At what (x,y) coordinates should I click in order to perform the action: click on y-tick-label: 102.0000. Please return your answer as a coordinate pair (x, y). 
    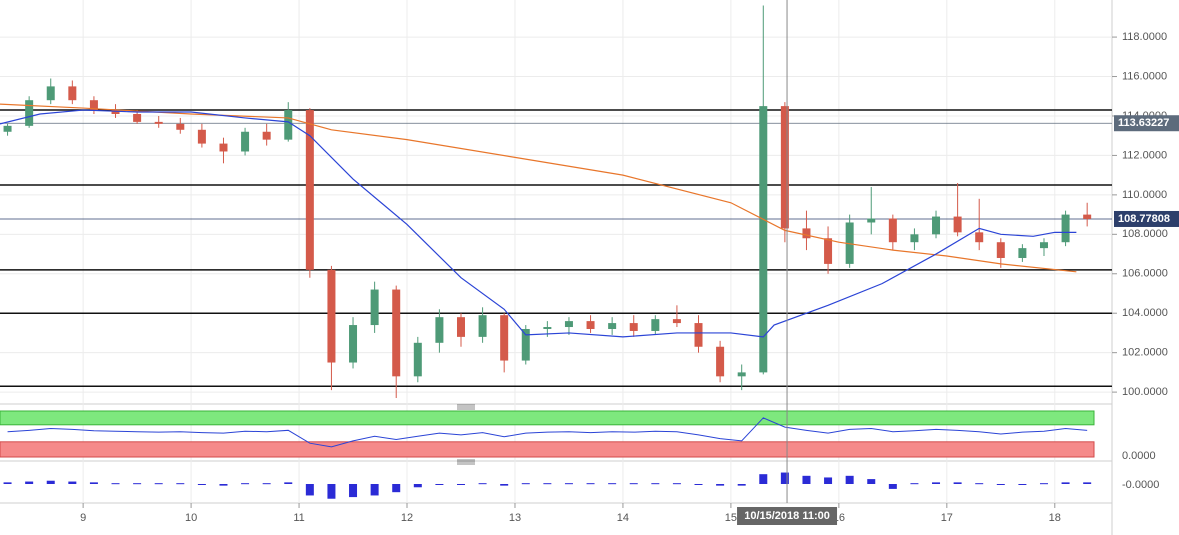
    Looking at the image, I should click on (1145, 353).